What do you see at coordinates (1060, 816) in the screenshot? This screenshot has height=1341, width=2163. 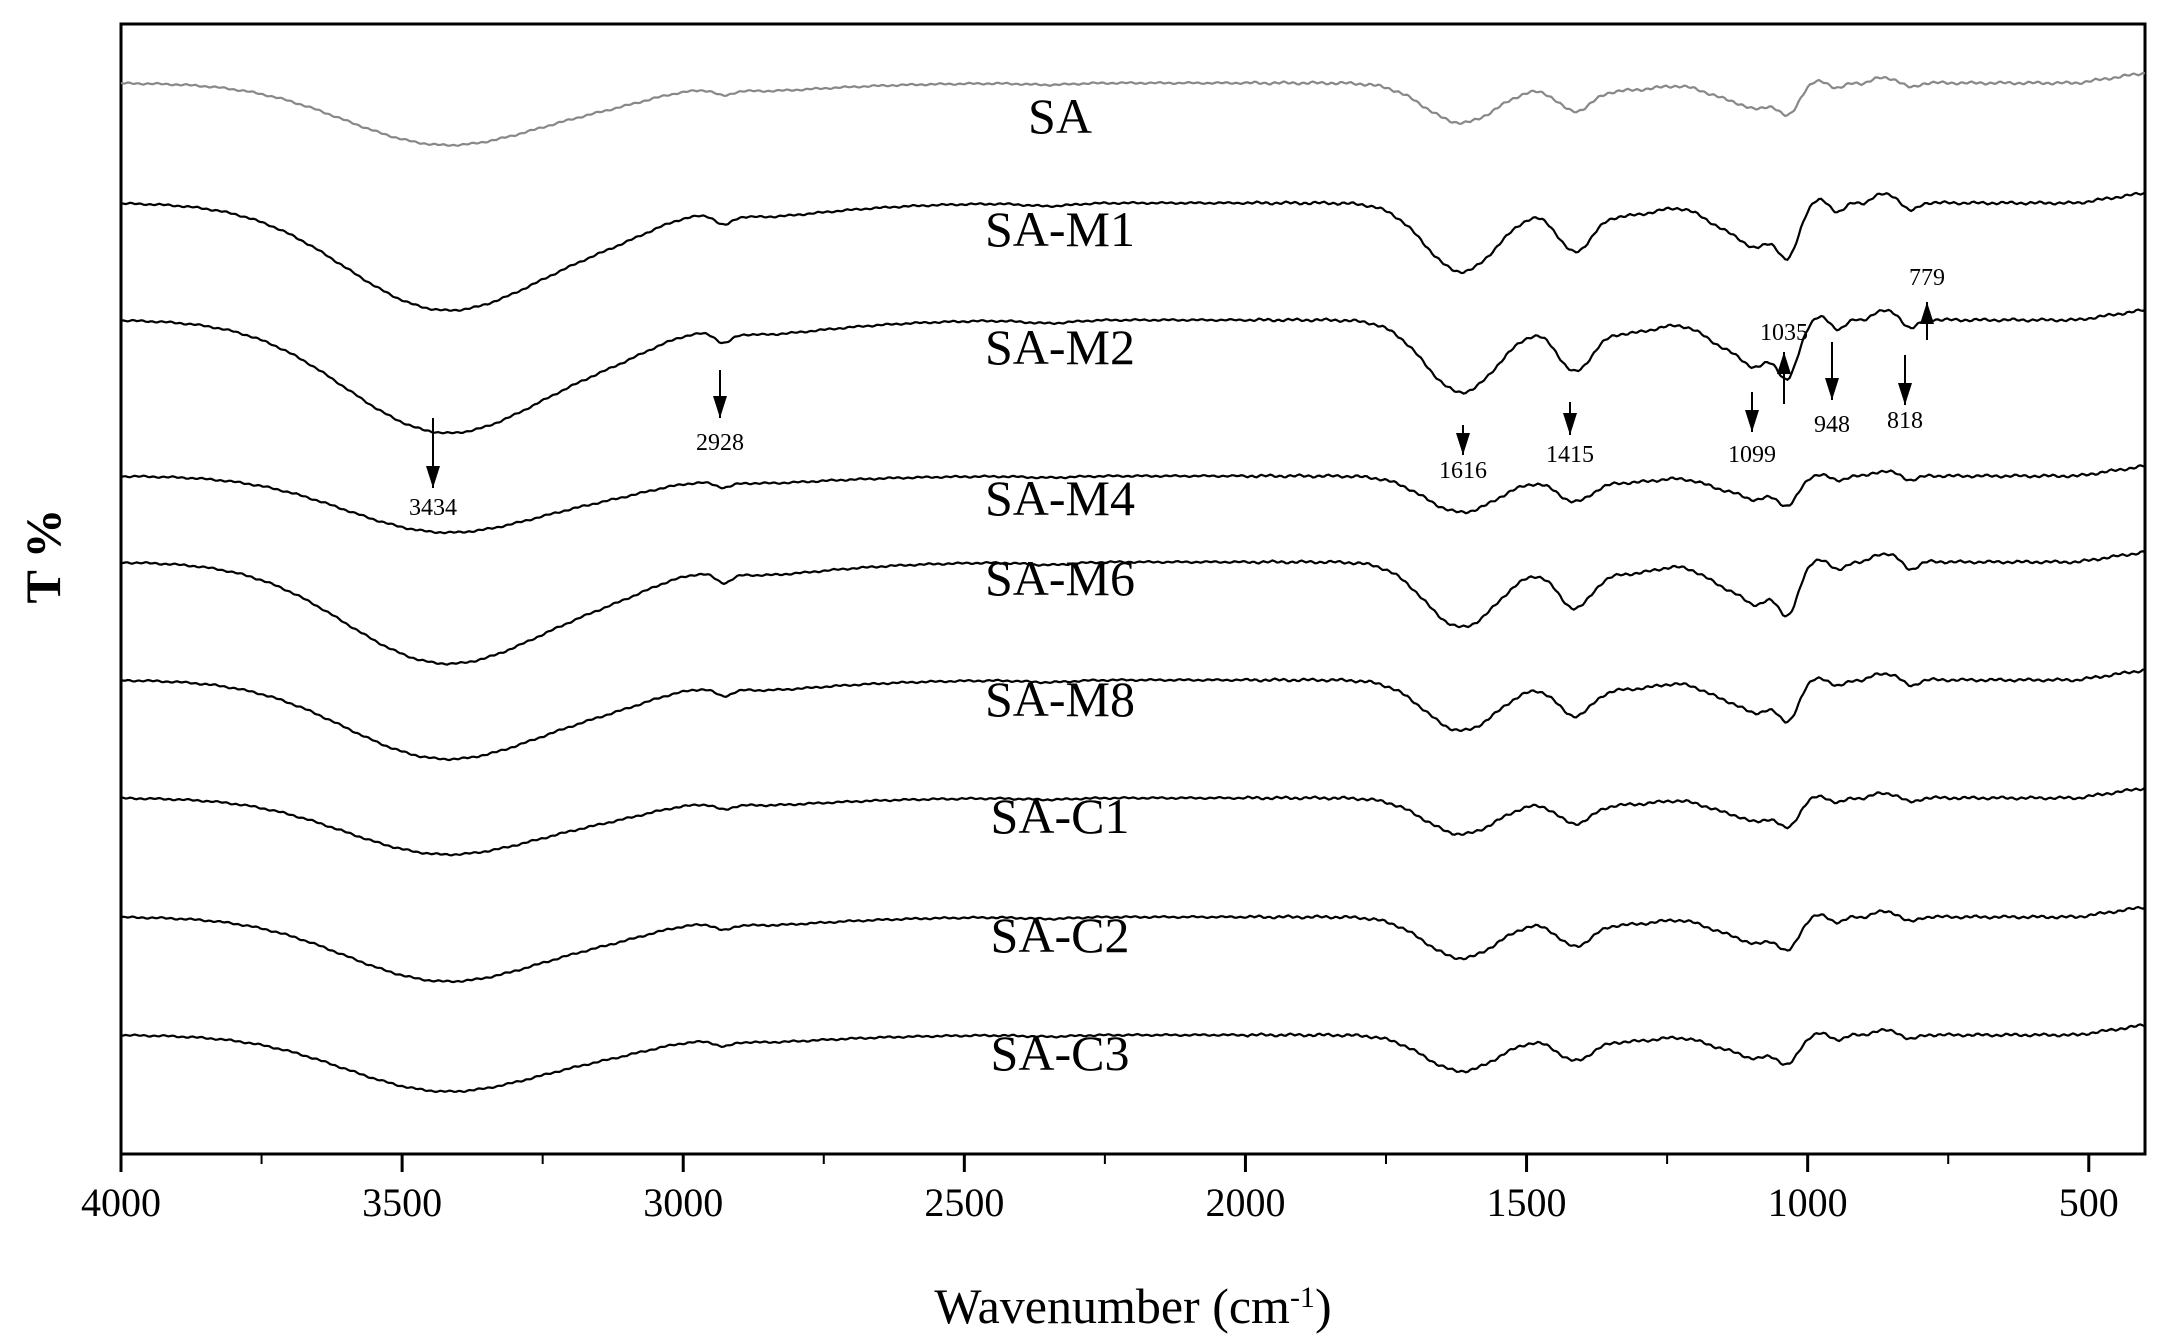 I see `series-label-sa-c1: SA-C1` at bounding box center [1060, 816].